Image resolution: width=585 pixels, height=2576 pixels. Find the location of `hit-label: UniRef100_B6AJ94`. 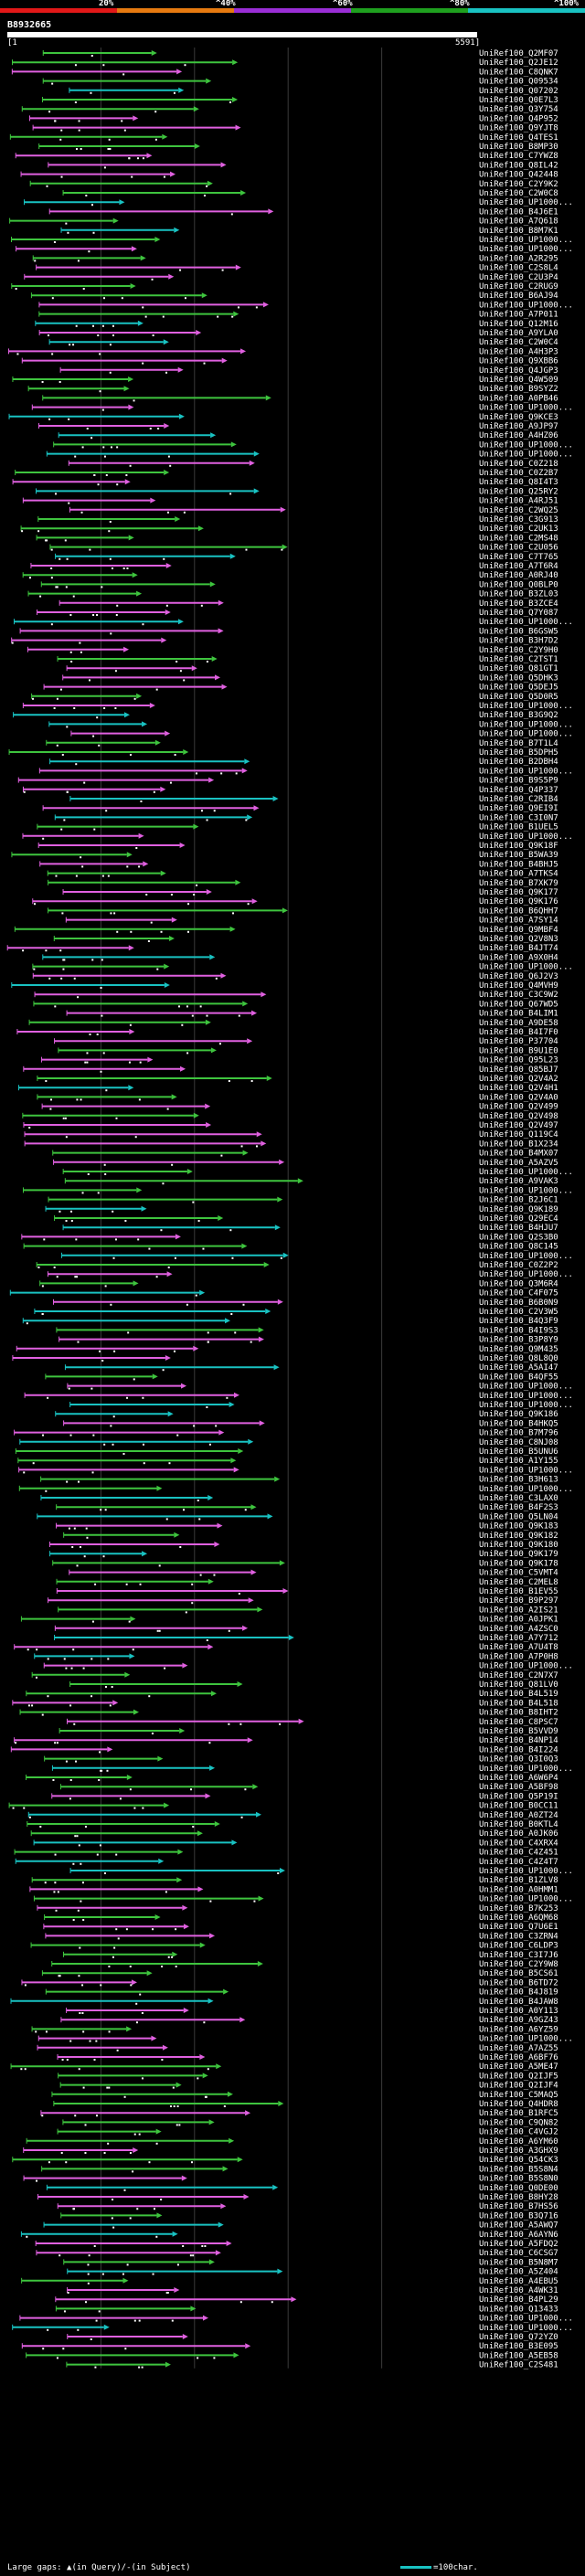

hit-label: UniRef100_B6AJ94 is located at coordinates (518, 296).